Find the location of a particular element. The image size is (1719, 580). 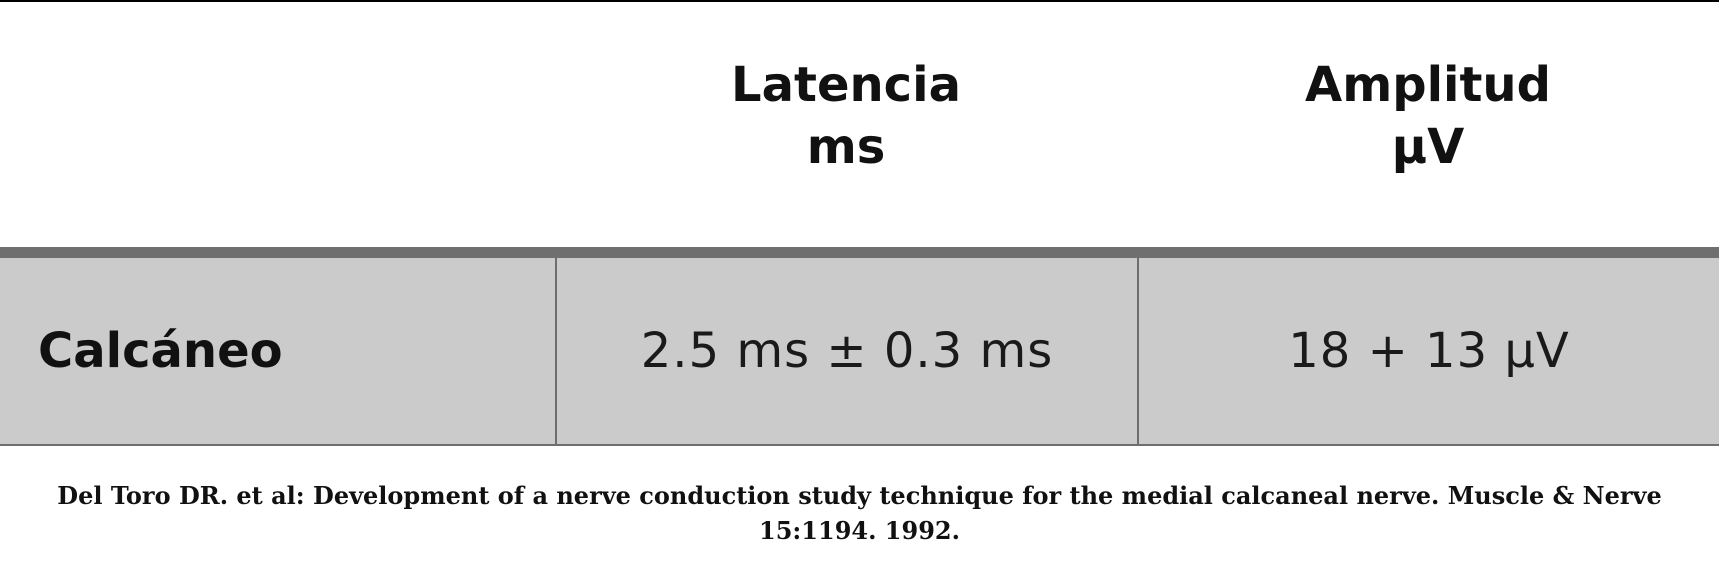

header-divider is located at coordinates (859, 252).